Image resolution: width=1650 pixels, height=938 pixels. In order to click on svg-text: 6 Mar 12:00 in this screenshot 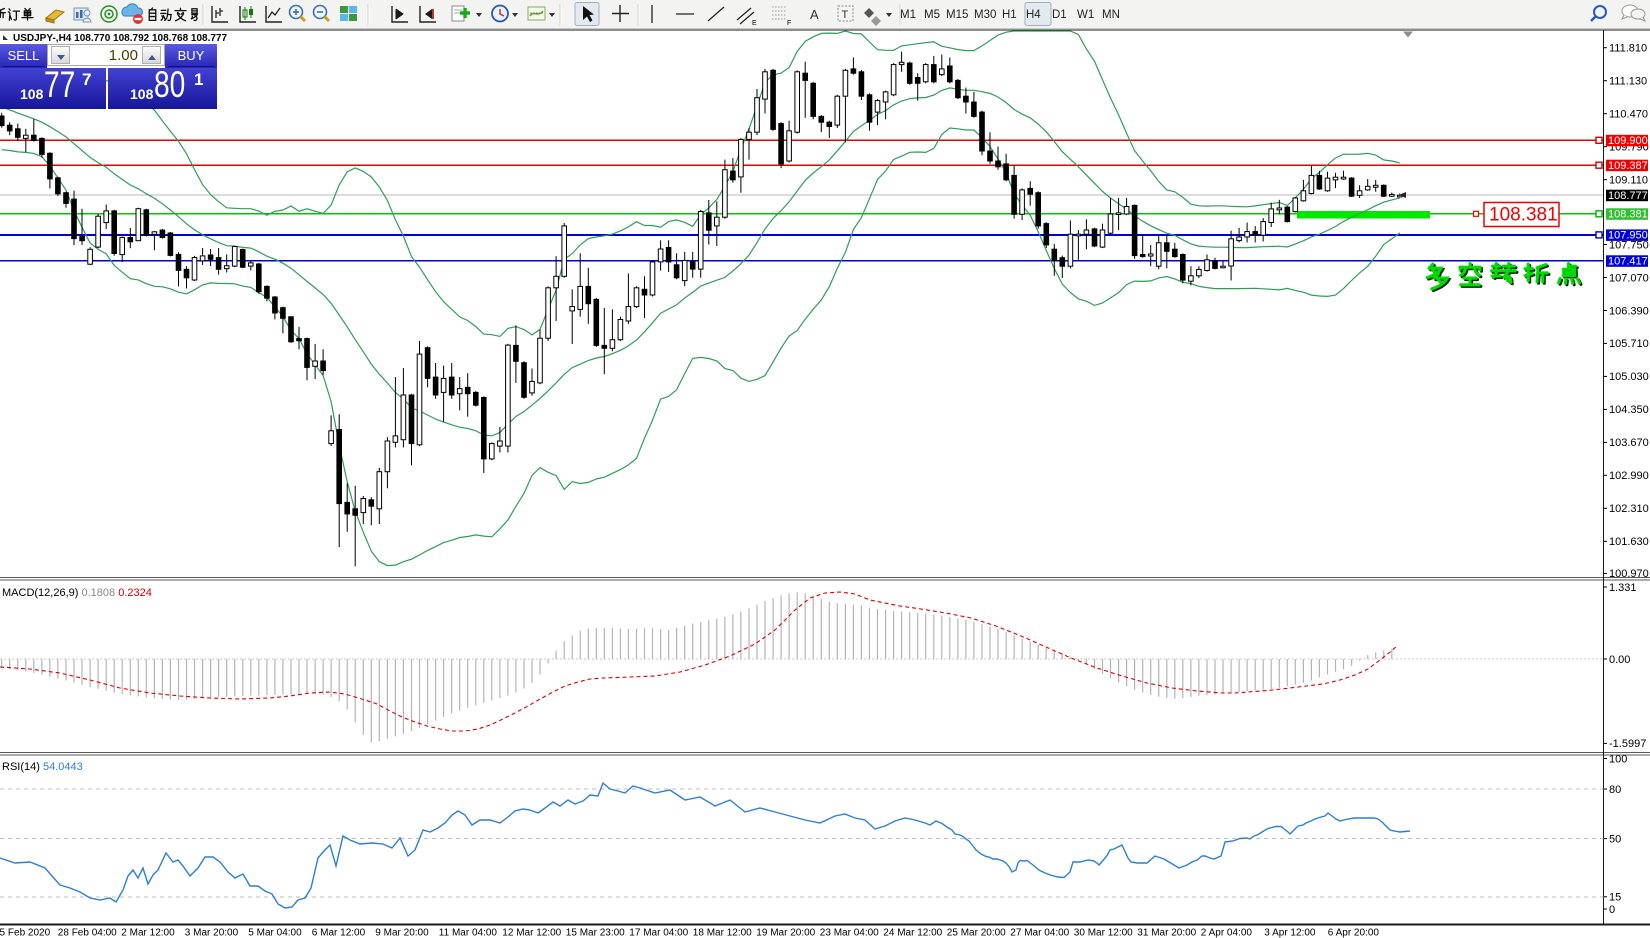, I will do `click(339, 933)`.